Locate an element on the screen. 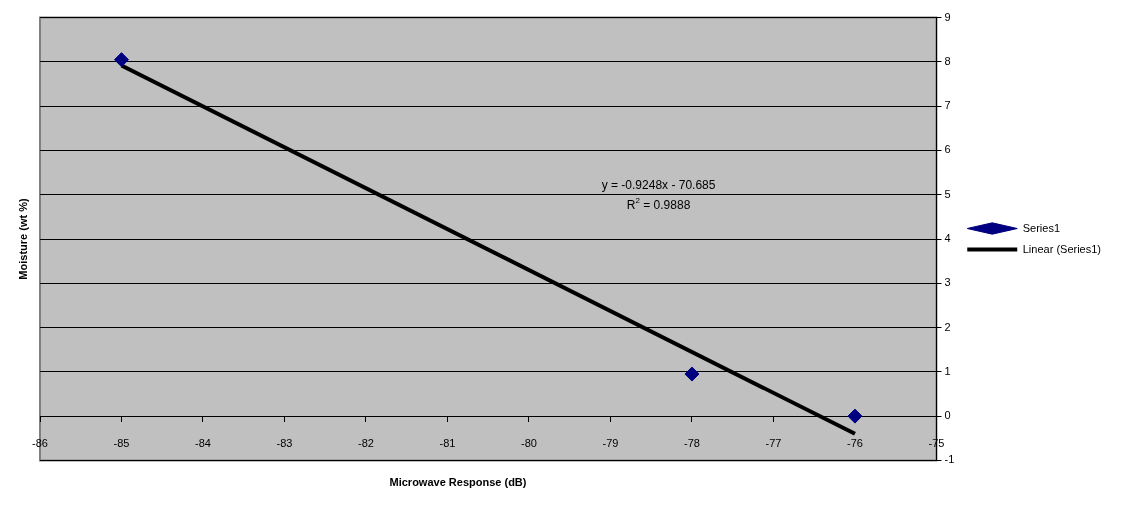 This screenshot has width=1129, height=506. y-tick-label: 7 is located at coordinates (947, 105).